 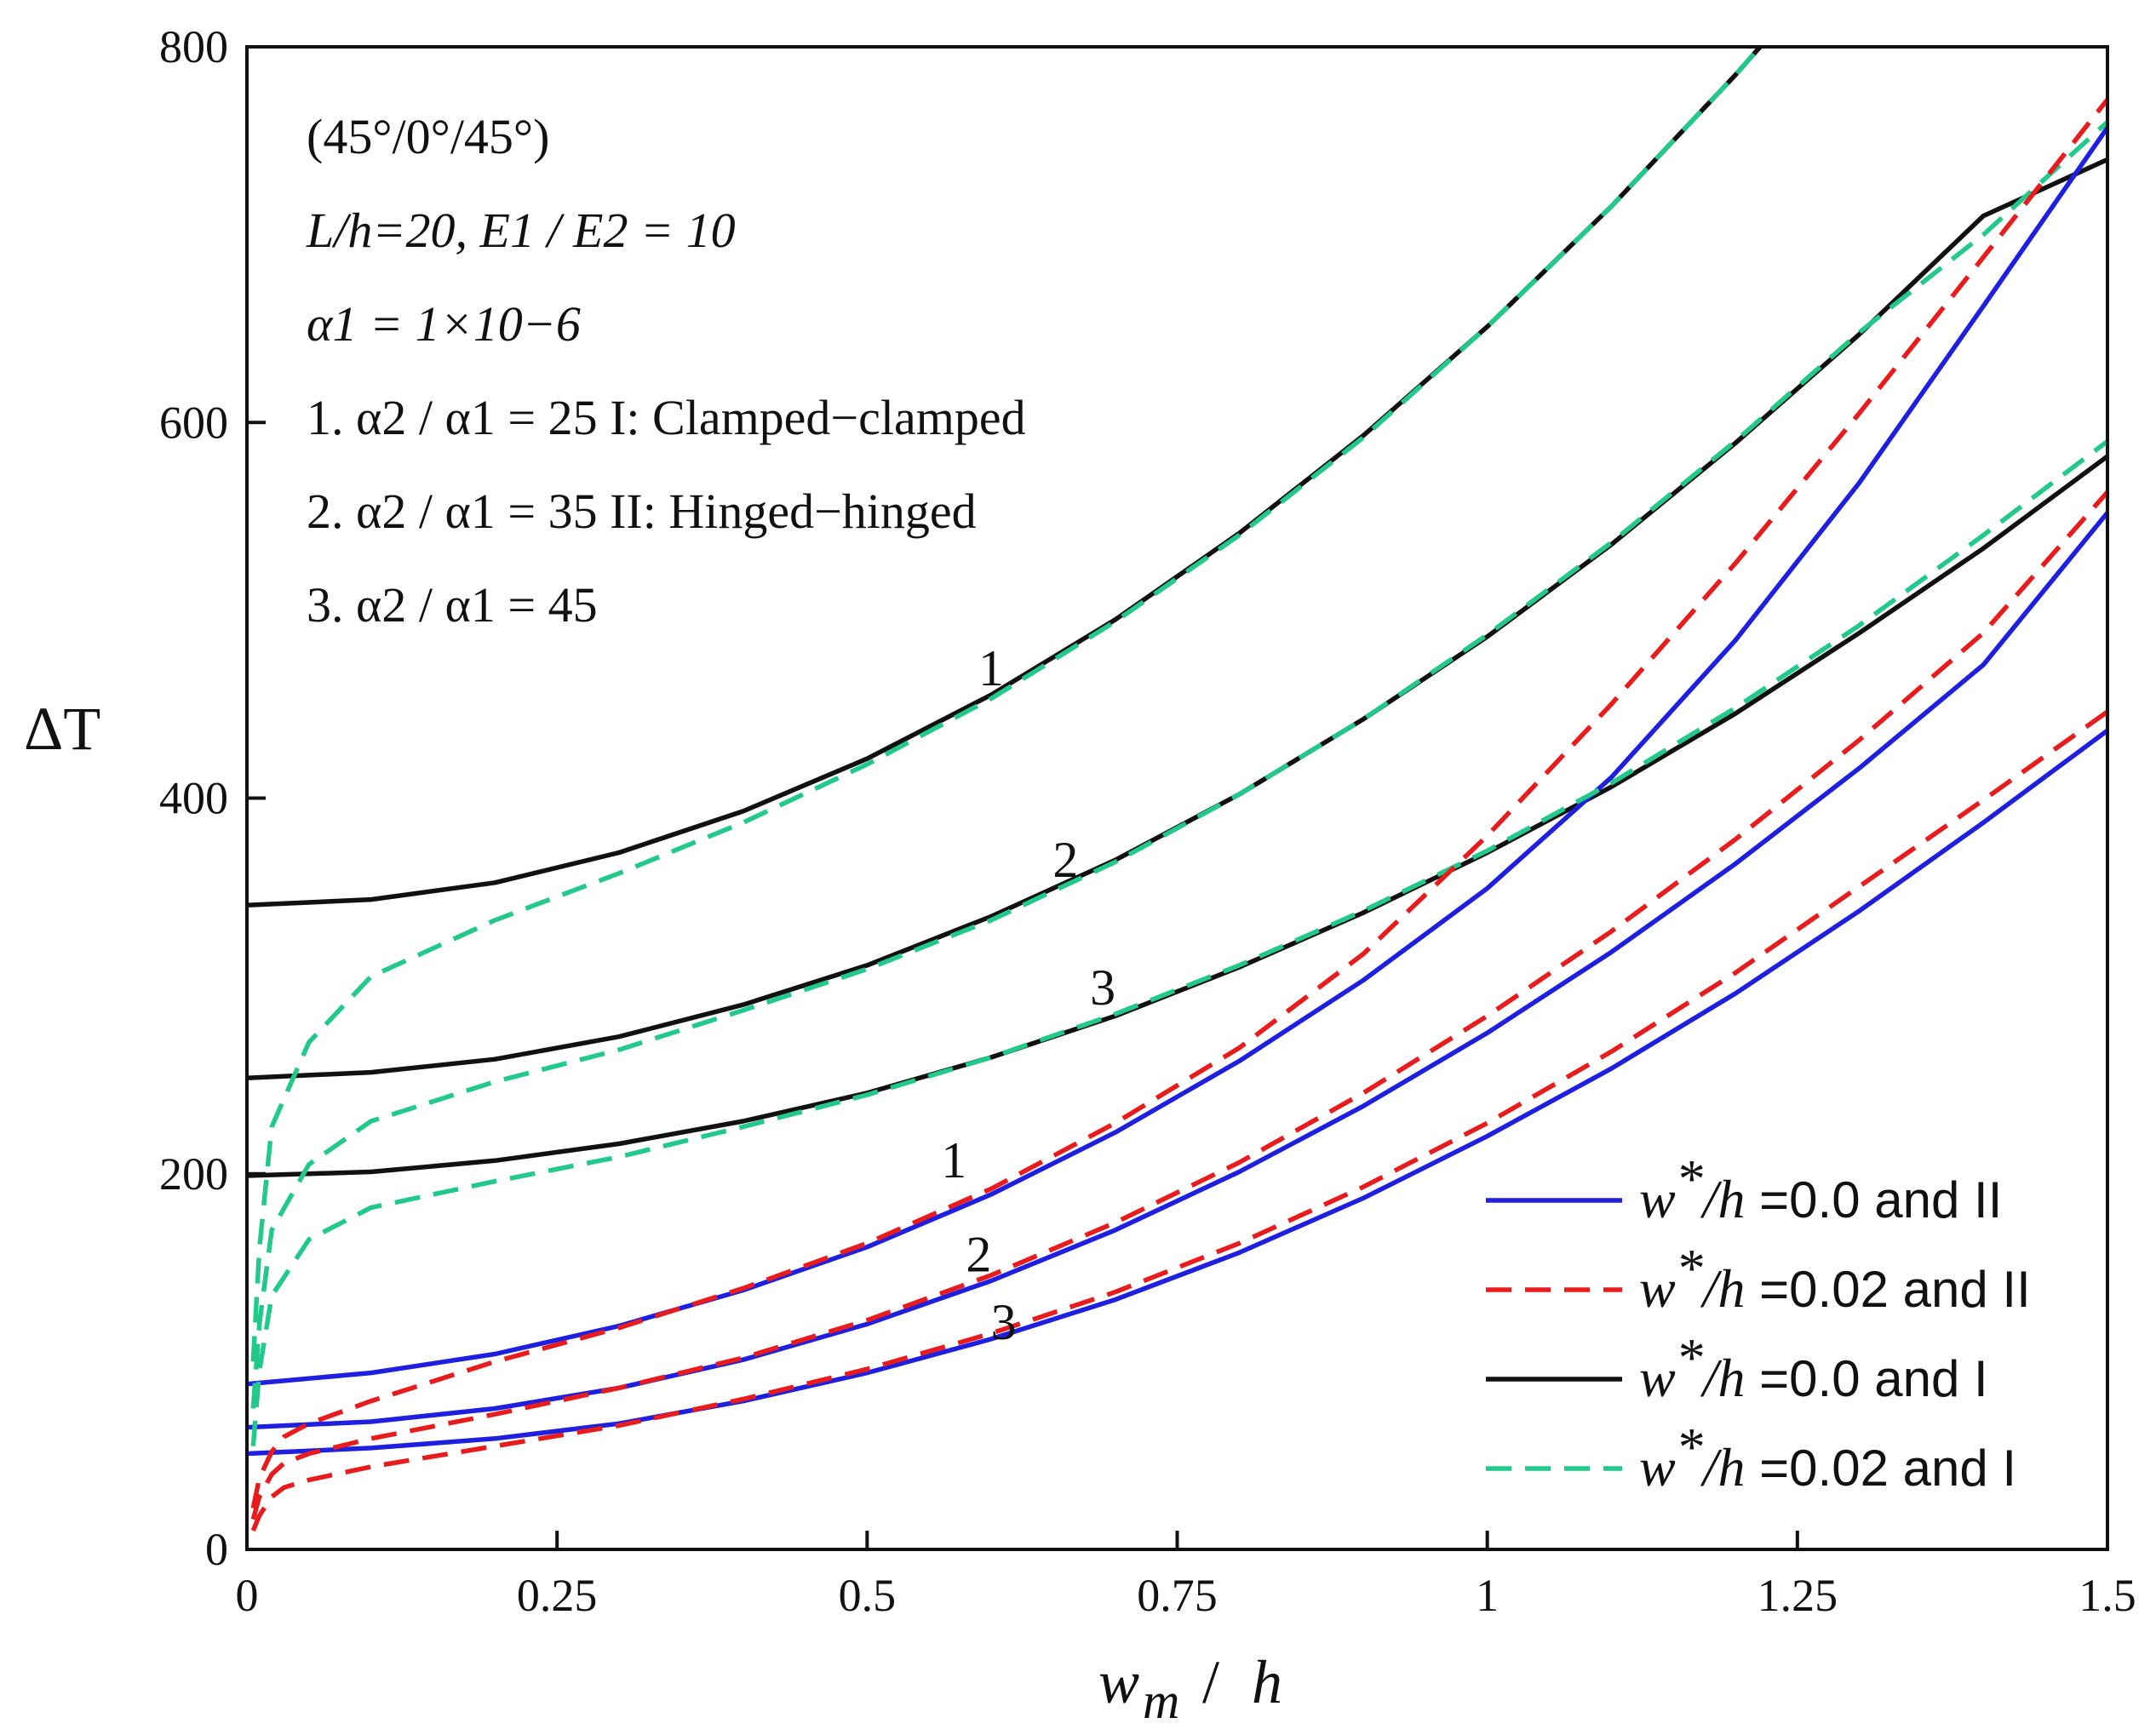 I want to click on x-tick-label: 0.25, so click(x=557, y=1595).